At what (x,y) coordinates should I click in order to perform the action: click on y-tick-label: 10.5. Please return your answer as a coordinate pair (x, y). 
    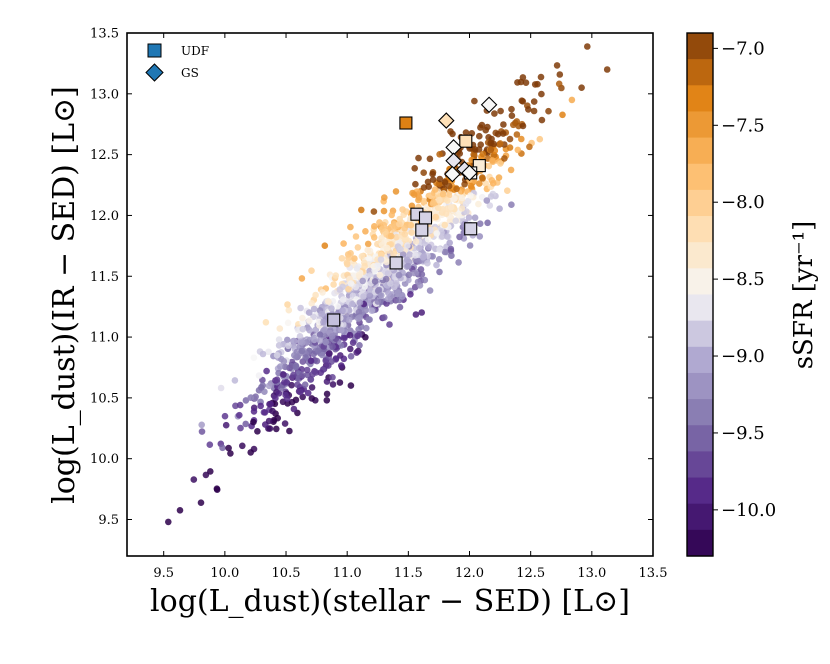
    Looking at the image, I should click on (104, 398).